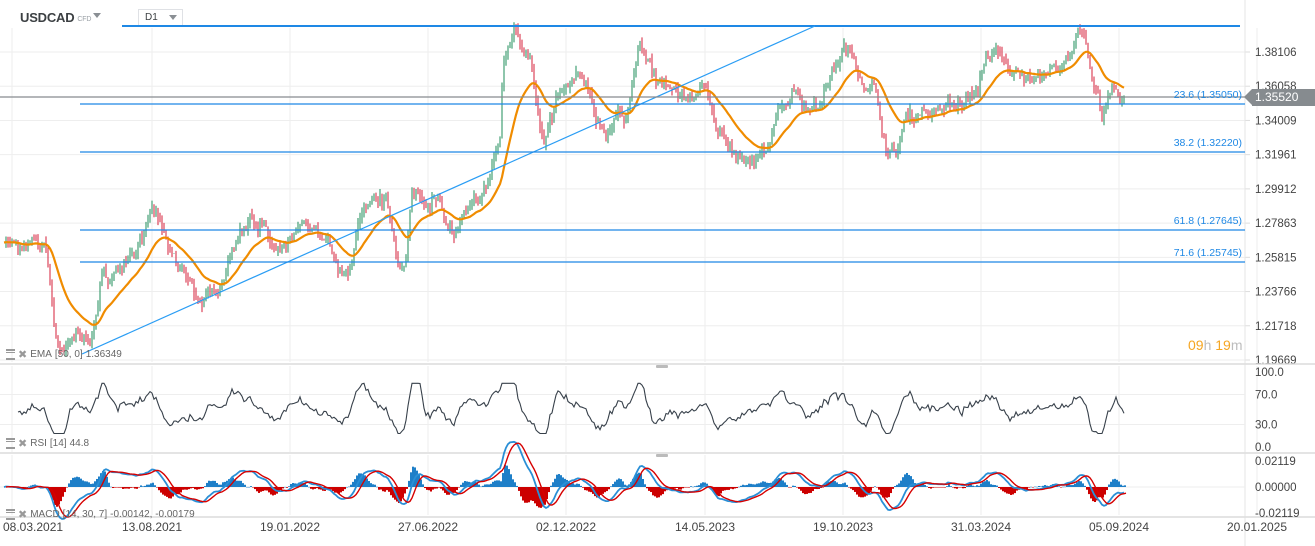  I want to click on date-axis-label: 14.05.2023, so click(705, 527).